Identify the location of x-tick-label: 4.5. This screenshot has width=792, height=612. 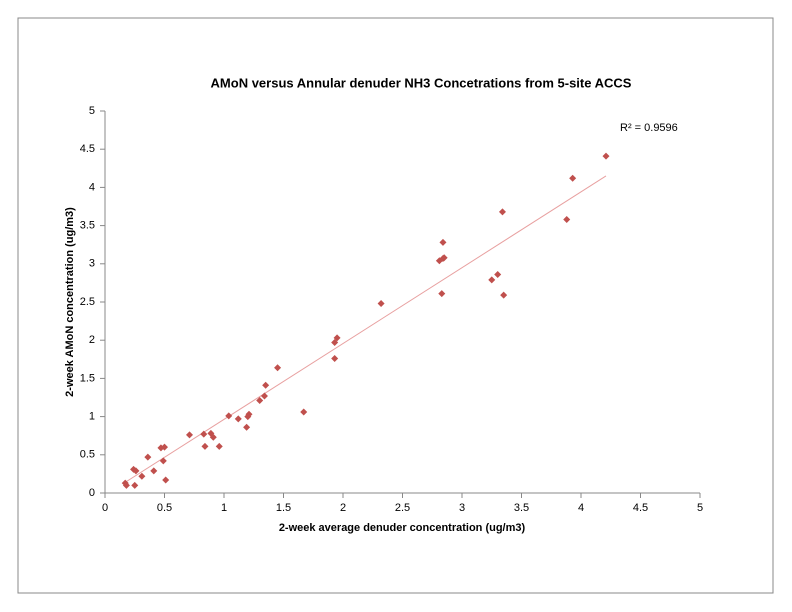
(640, 508).